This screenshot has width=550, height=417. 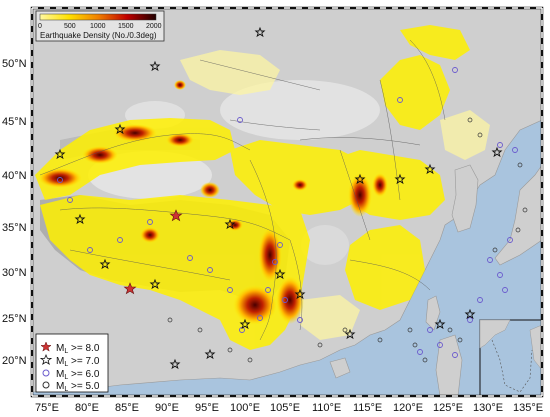 I want to click on taiwan, so click(x=433, y=313).